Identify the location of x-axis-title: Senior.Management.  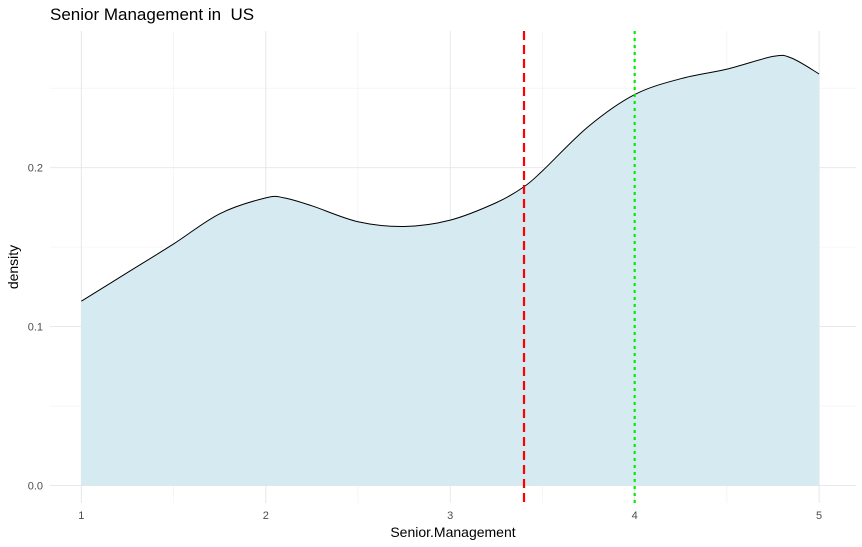
(452, 532).